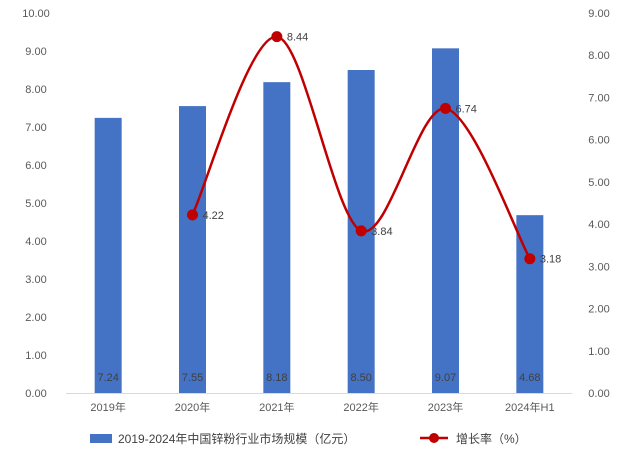  What do you see at coordinates (598, 141) in the screenshot?
I see `right-tick-label: 6.00` at bounding box center [598, 141].